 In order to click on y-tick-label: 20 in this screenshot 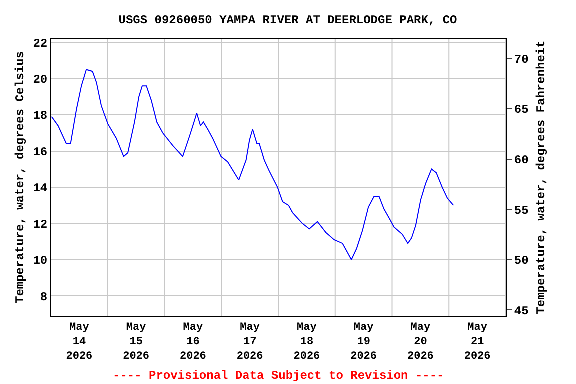, I will do `click(40, 80)`.